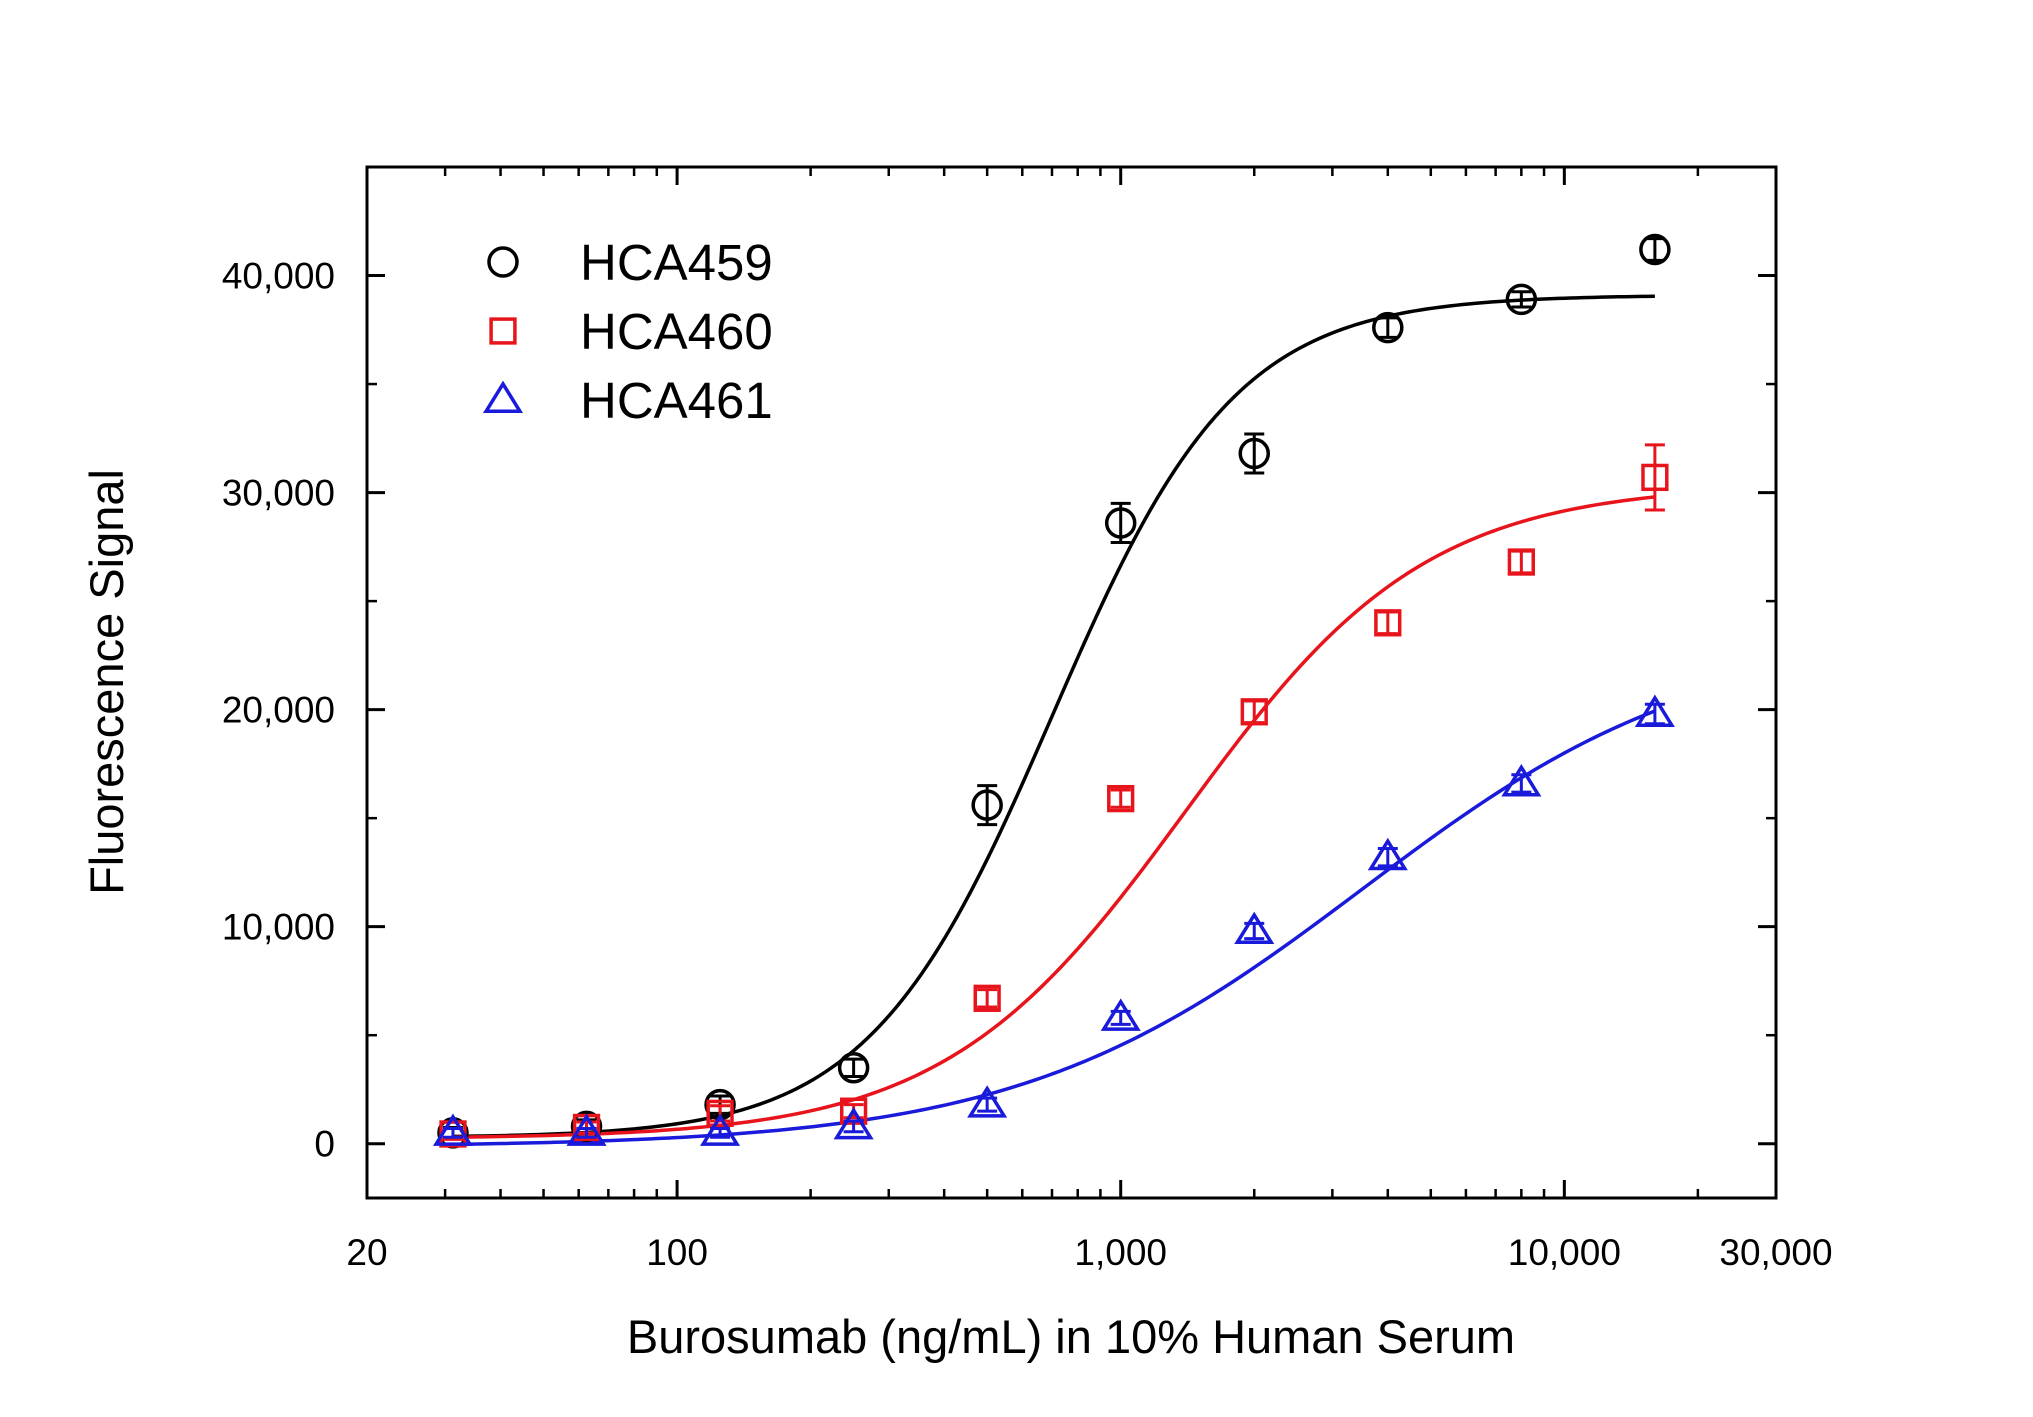 This screenshot has width=2033, height=1417. I want to click on legend-label: HCA460, so click(676, 331).